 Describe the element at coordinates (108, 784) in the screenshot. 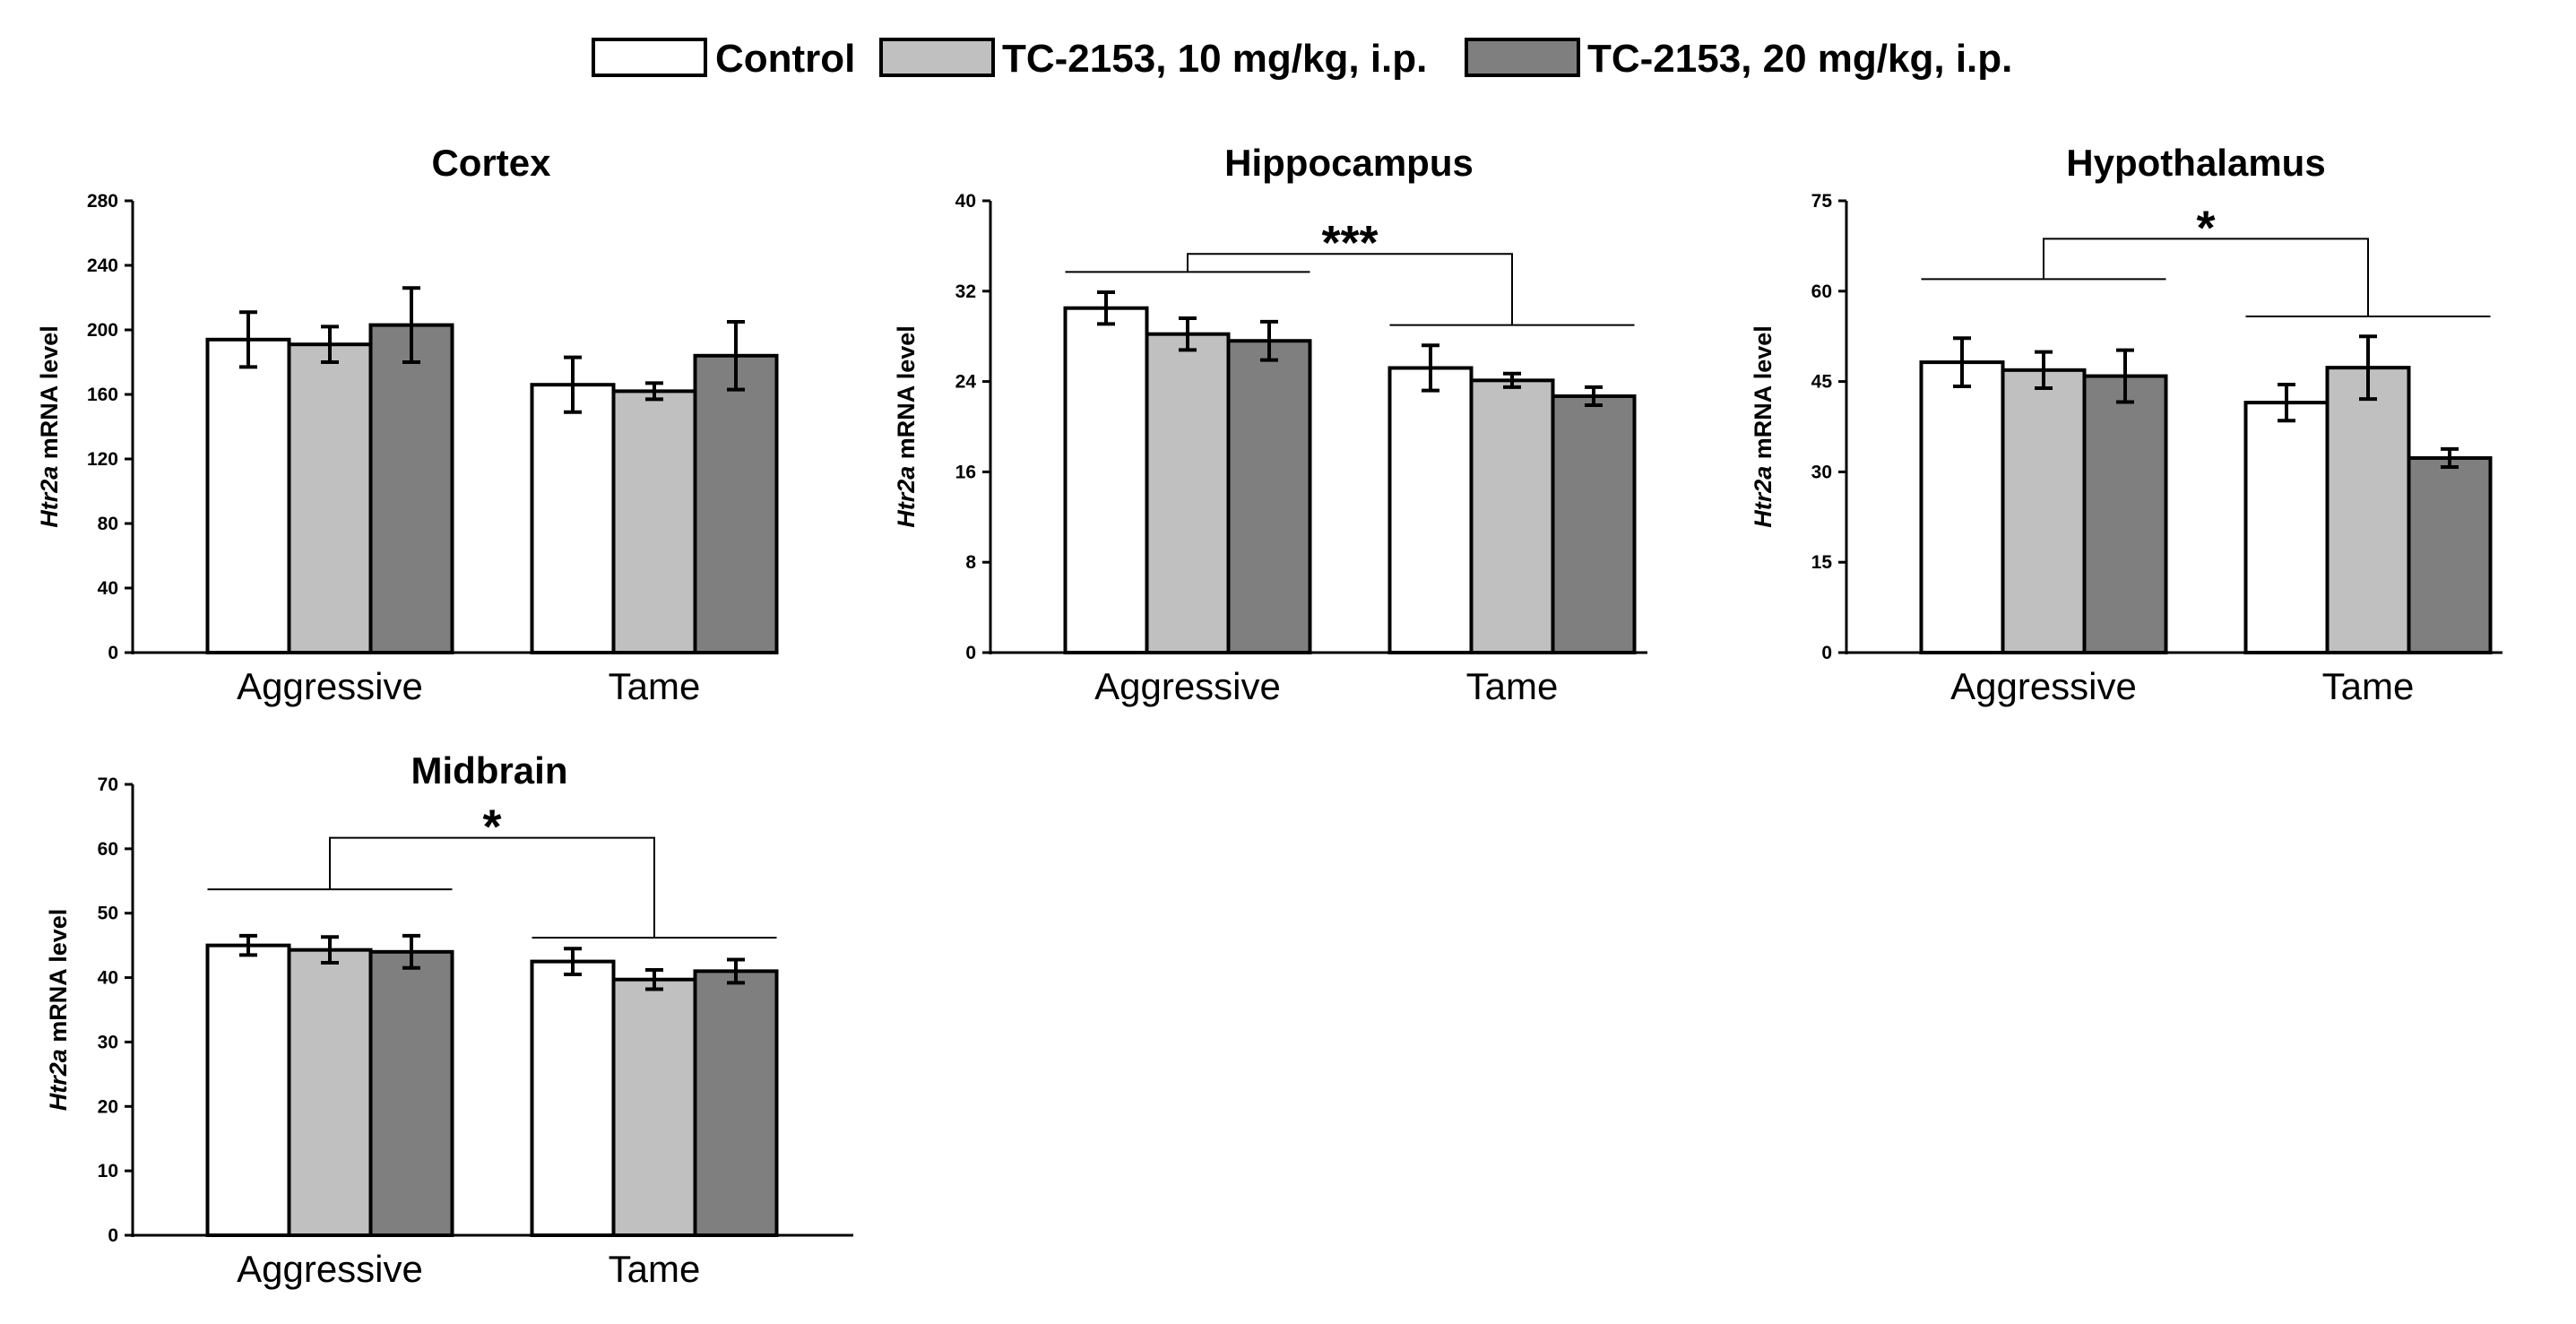

I see `y-tick-label: 70` at that location.